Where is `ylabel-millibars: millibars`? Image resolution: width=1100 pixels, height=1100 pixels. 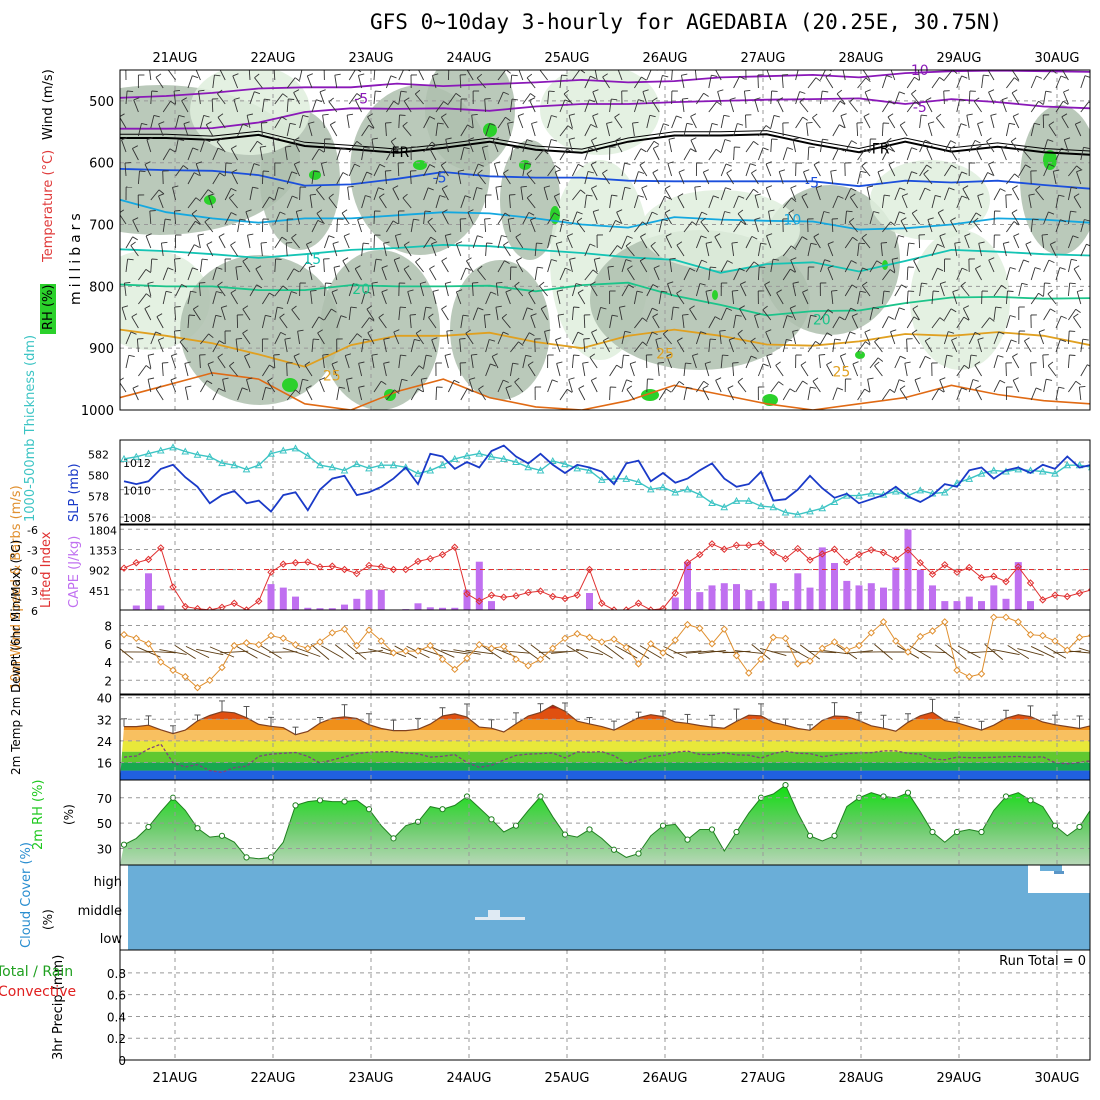
ylabel-millibars: millibars is located at coordinates (76, 257).